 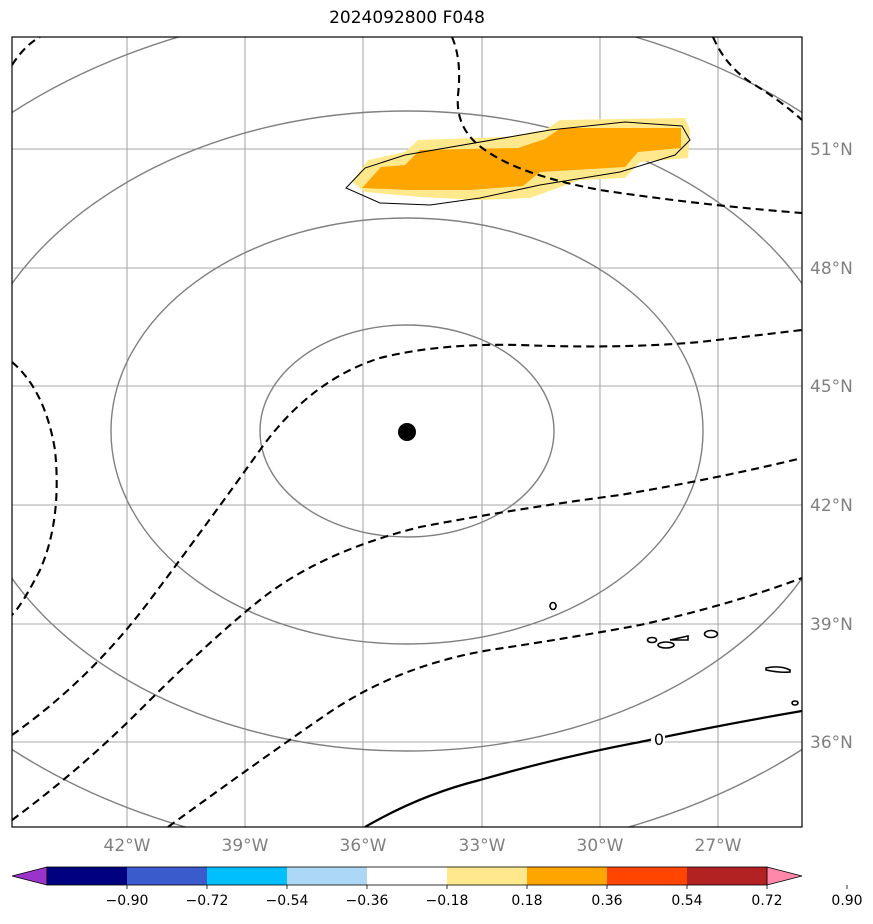 I want to click on colorbar-frame, so click(x=407, y=876).